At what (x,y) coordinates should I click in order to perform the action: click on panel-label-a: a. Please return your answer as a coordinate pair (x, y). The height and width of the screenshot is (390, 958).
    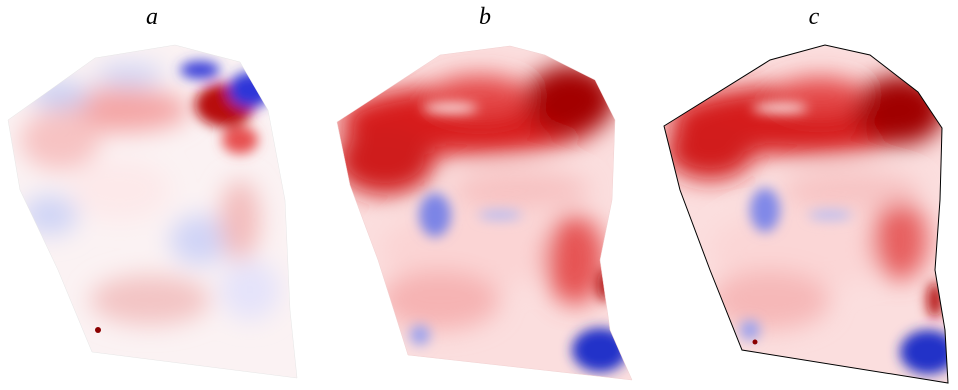
    Looking at the image, I should click on (152, 17).